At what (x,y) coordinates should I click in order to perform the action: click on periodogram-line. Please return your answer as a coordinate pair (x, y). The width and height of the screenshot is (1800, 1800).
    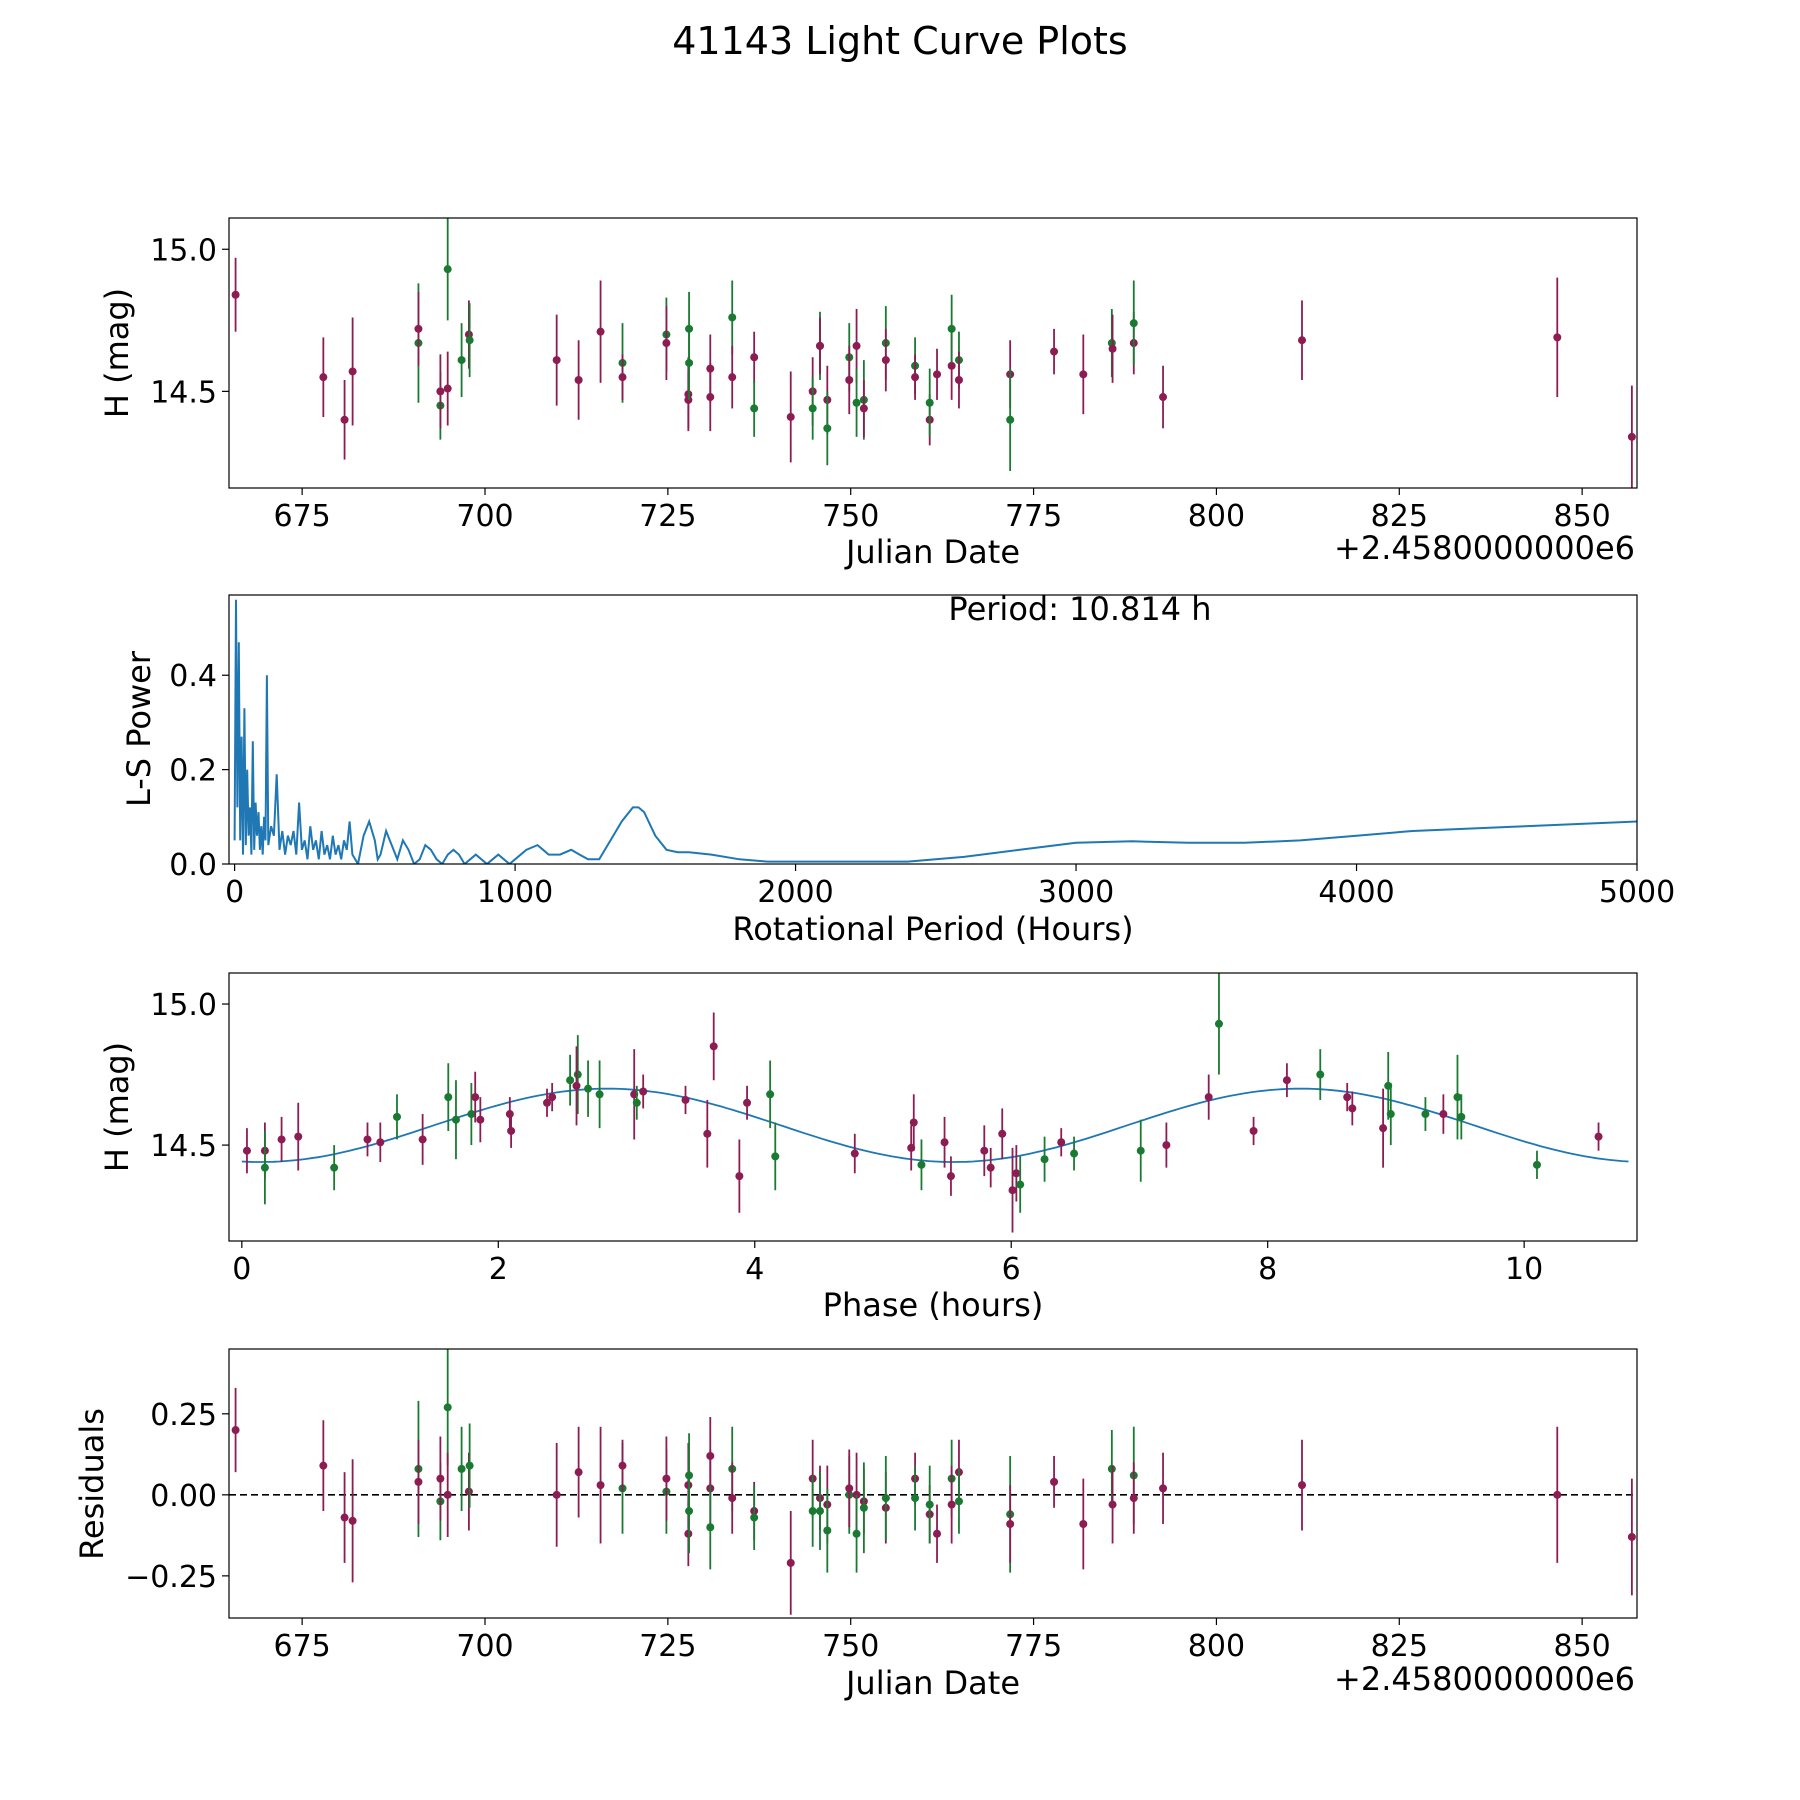
    Looking at the image, I should click on (935, 731).